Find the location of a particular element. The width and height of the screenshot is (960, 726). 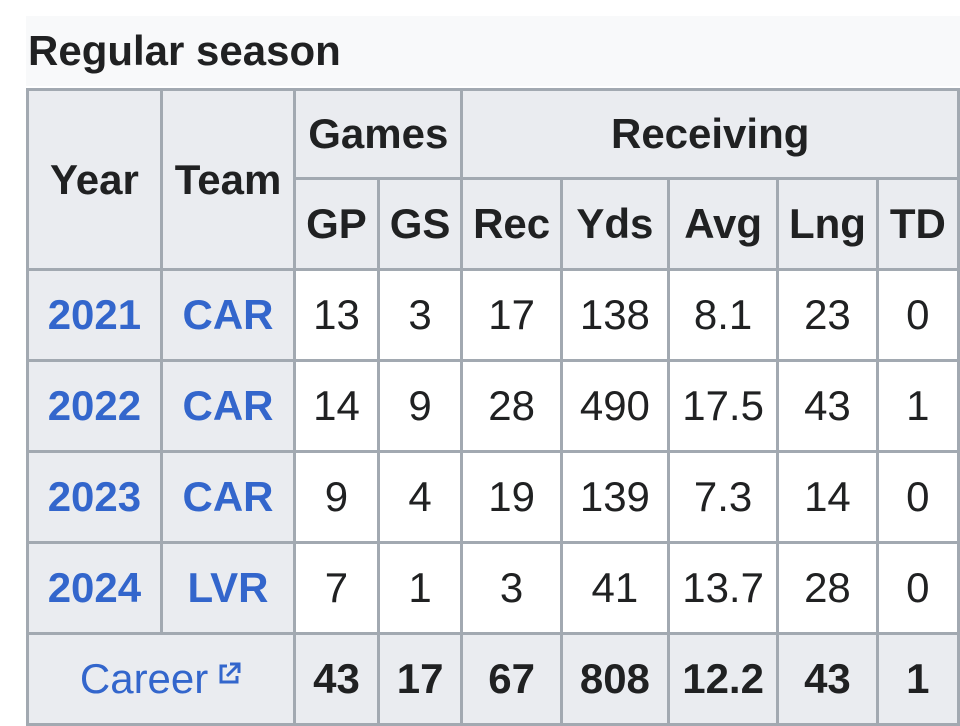

stat-yds: 490 is located at coordinates (614, 406).